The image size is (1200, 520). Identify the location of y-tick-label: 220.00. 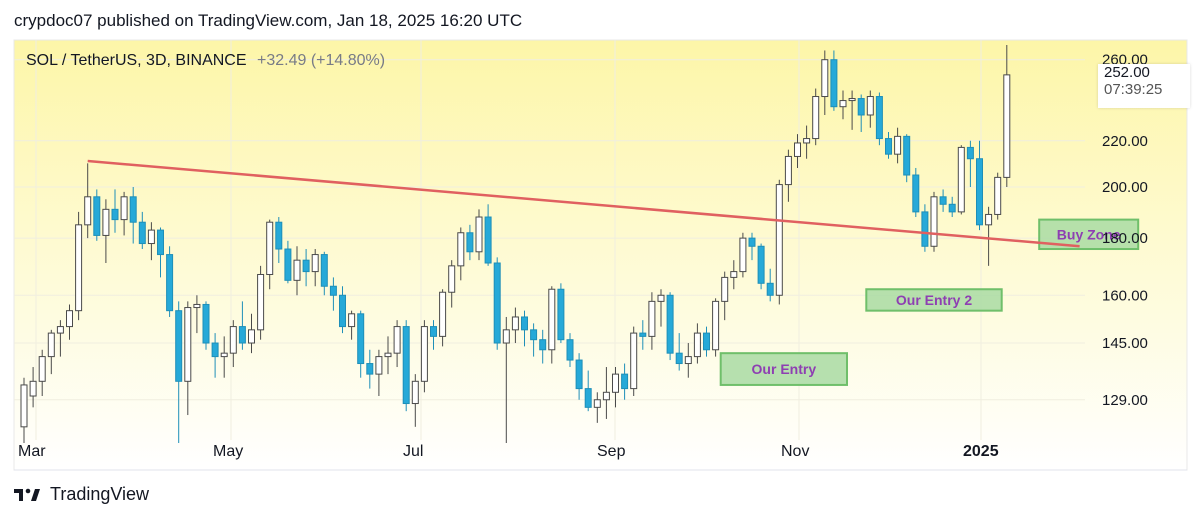
(1125, 141).